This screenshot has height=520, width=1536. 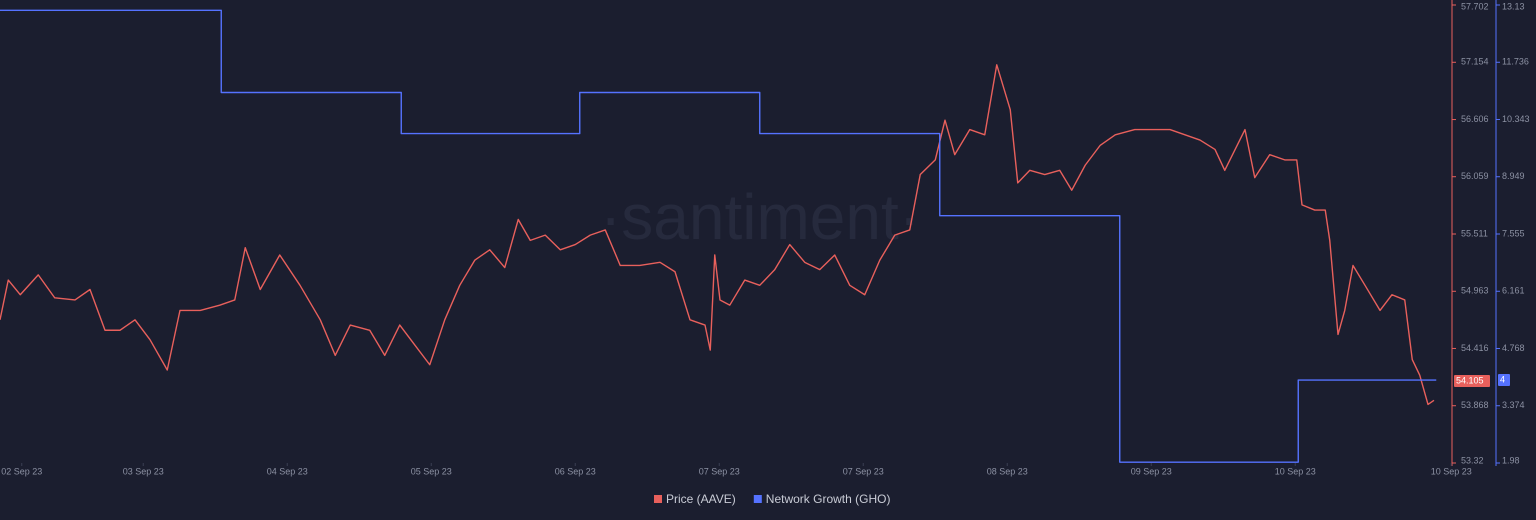 What do you see at coordinates (1475, 119) in the screenshot?
I see `y-tick-label: 56.606` at bounding box center [1475, 119].